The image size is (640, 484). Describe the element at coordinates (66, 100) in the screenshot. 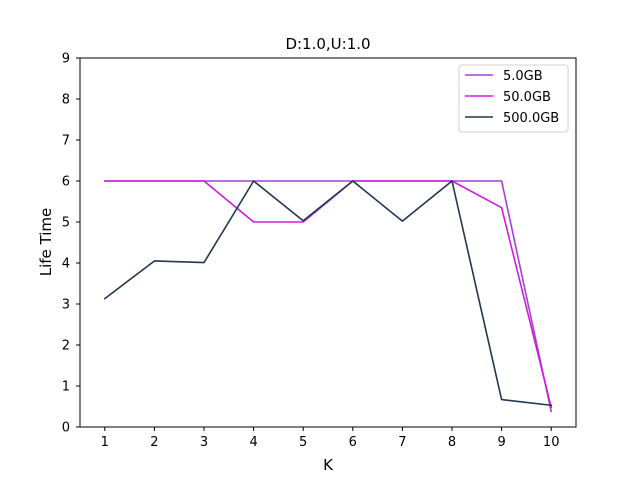

I see `y-tick-label: 8` at that location.